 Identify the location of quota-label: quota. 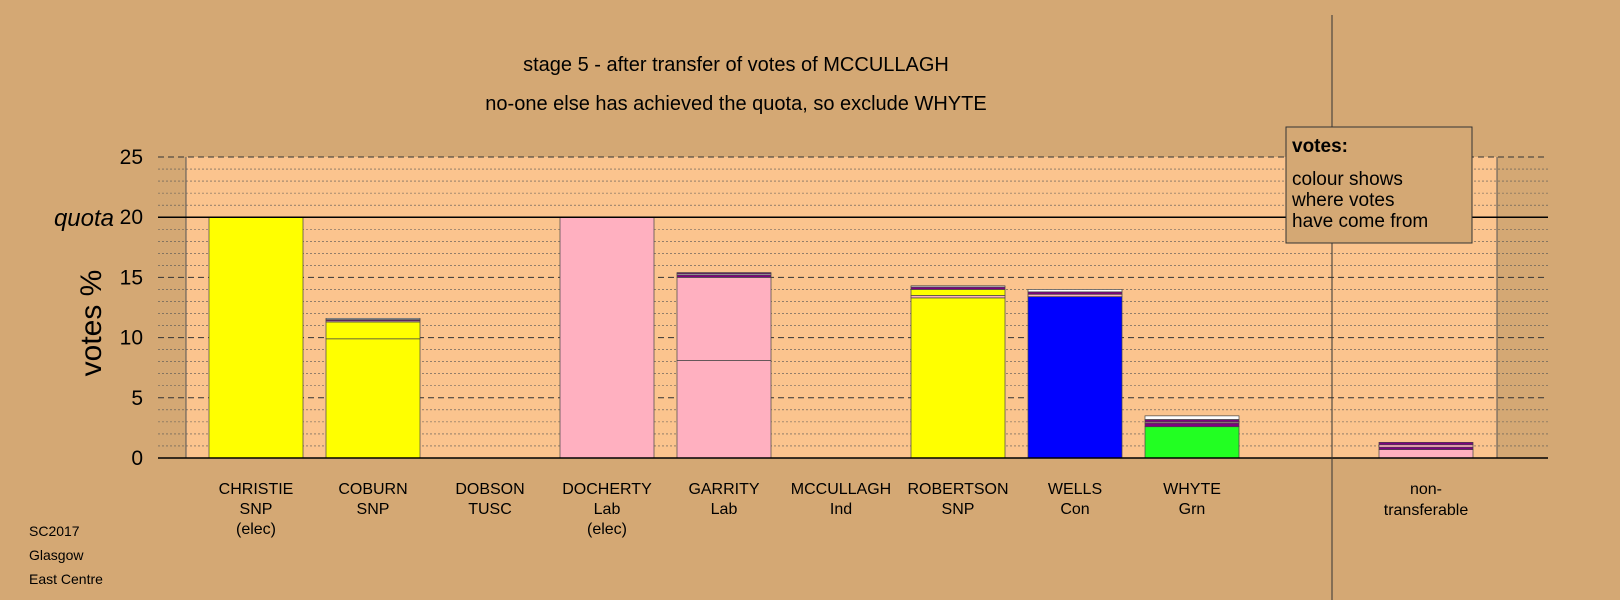
(84, 218).